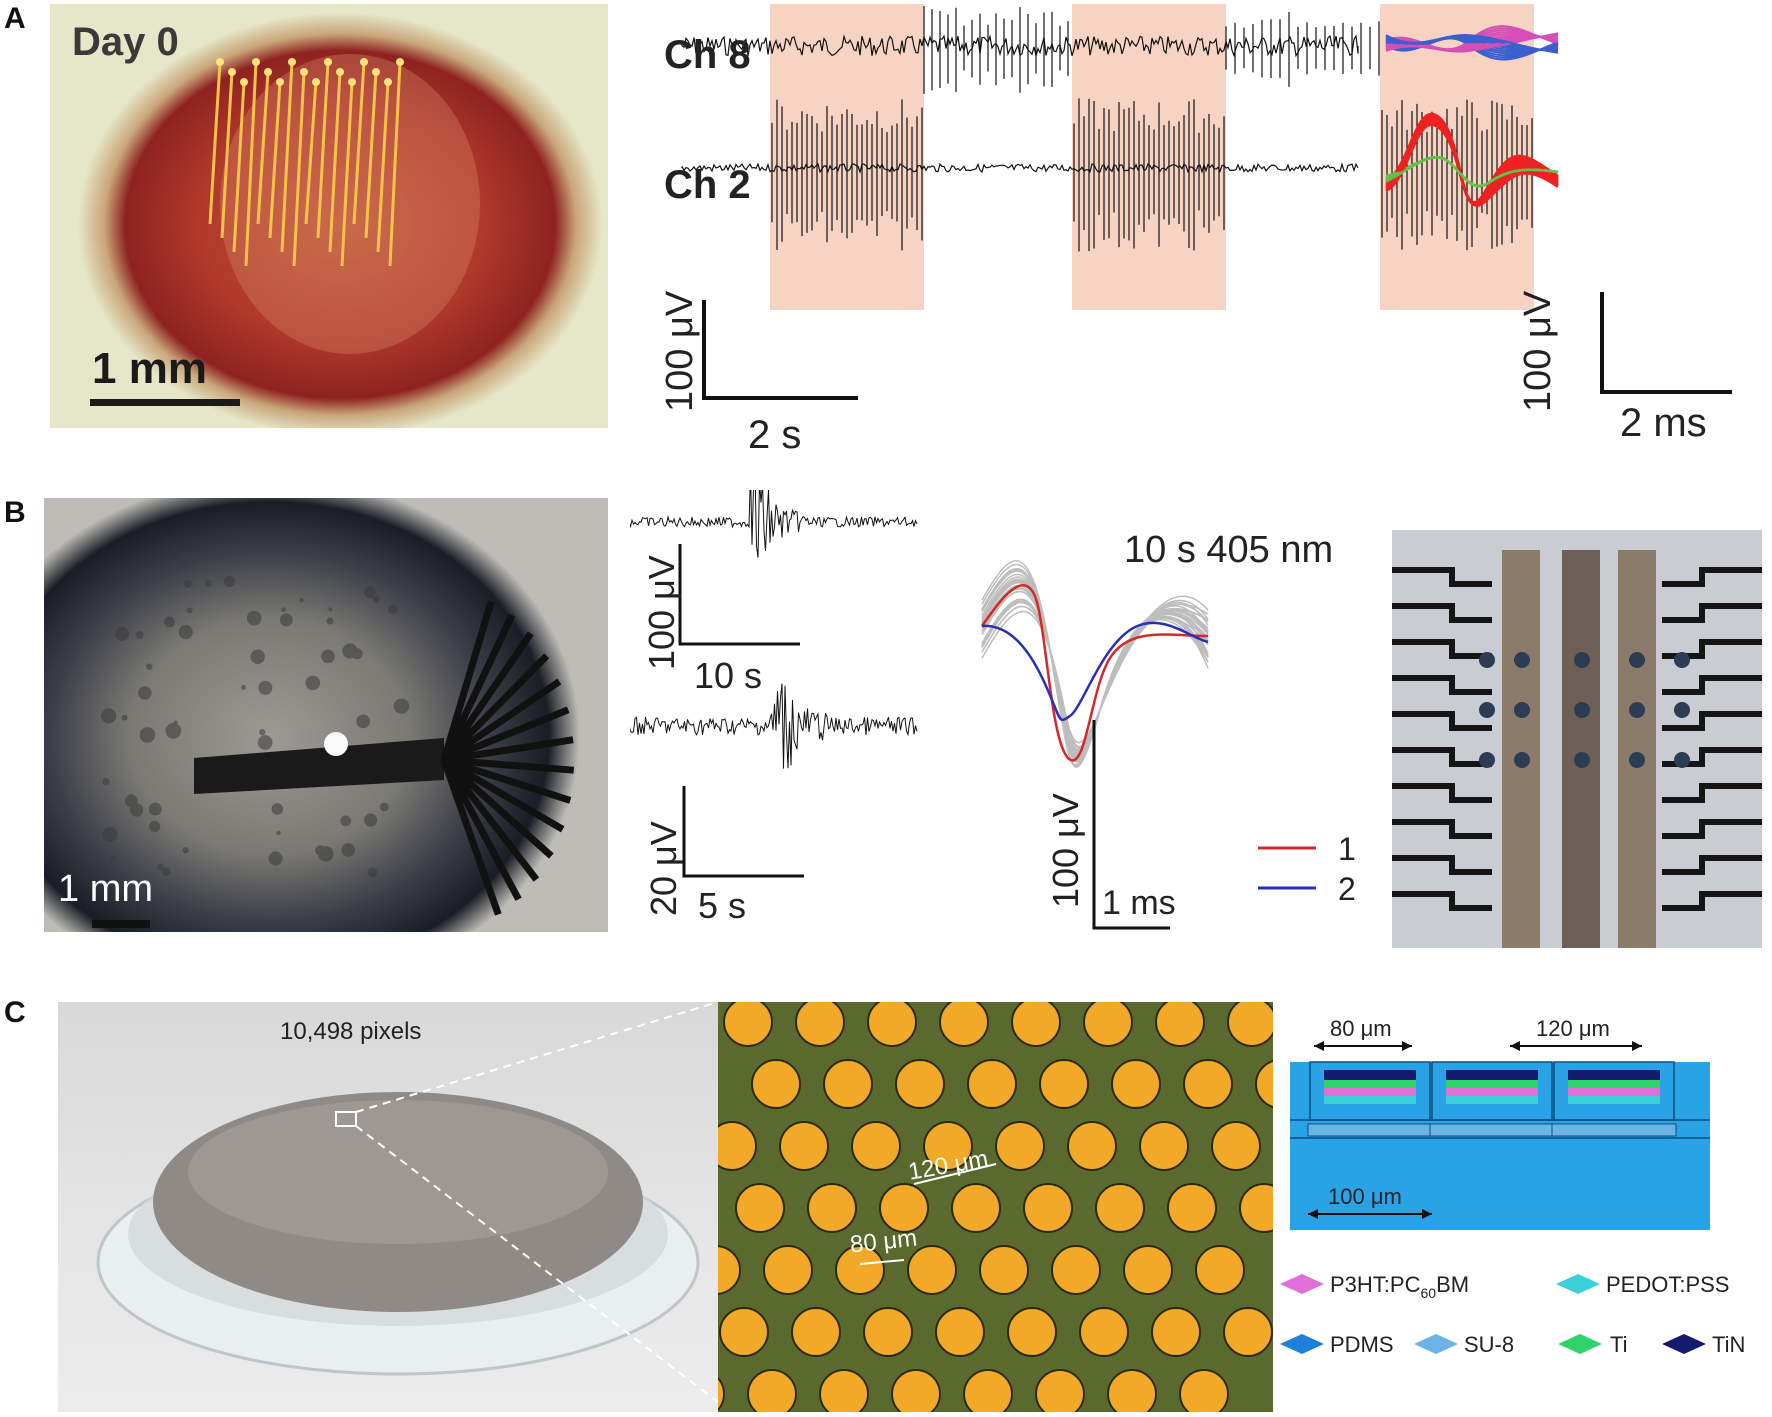 Image resolution: width=1772 pixels, height=1417 pixels. I want to click on trace-scale-bar, so click(780, 350).